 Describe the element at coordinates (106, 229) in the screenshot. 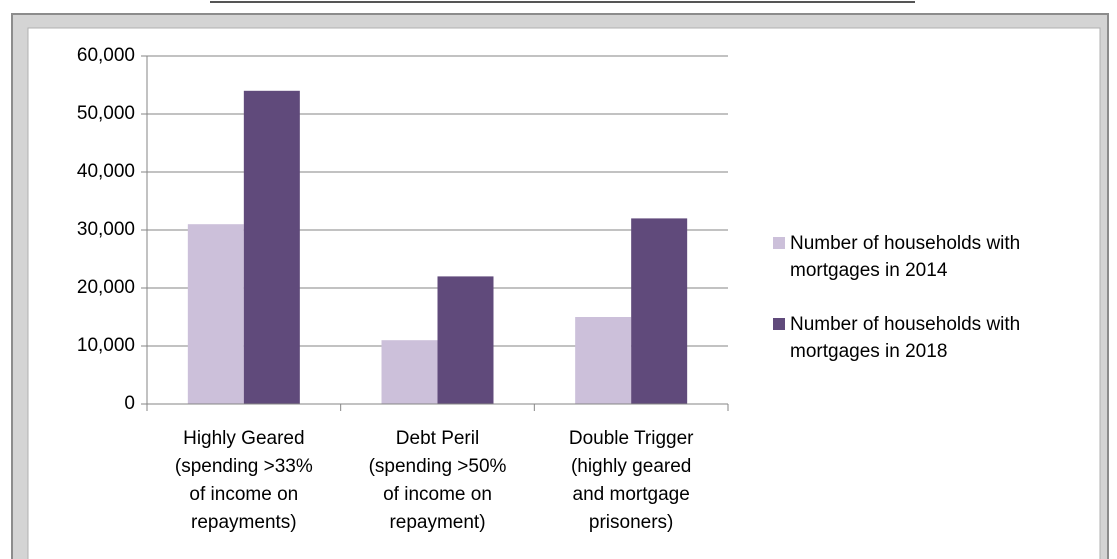

I see `y-tick-label: 30,000` at that location.